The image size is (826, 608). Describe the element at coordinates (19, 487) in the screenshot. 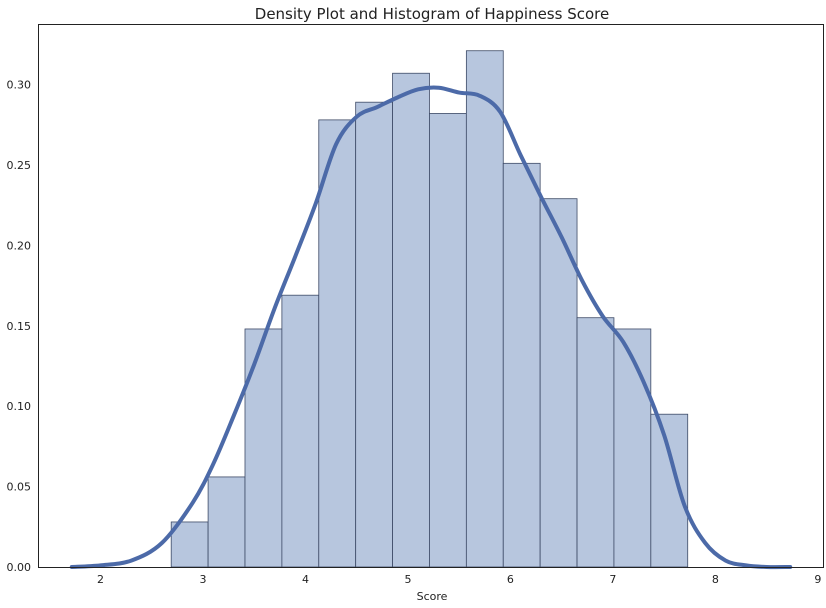

I see `y-tick-label: 0.05` at that location.